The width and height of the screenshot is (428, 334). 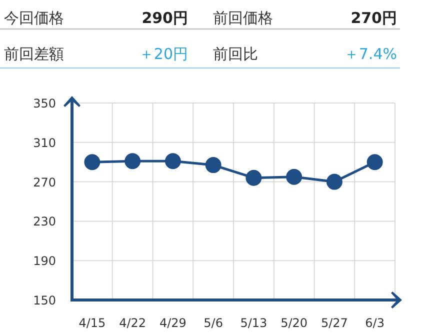 I want to click on text: 前回価格, so click(x=243, y=18).